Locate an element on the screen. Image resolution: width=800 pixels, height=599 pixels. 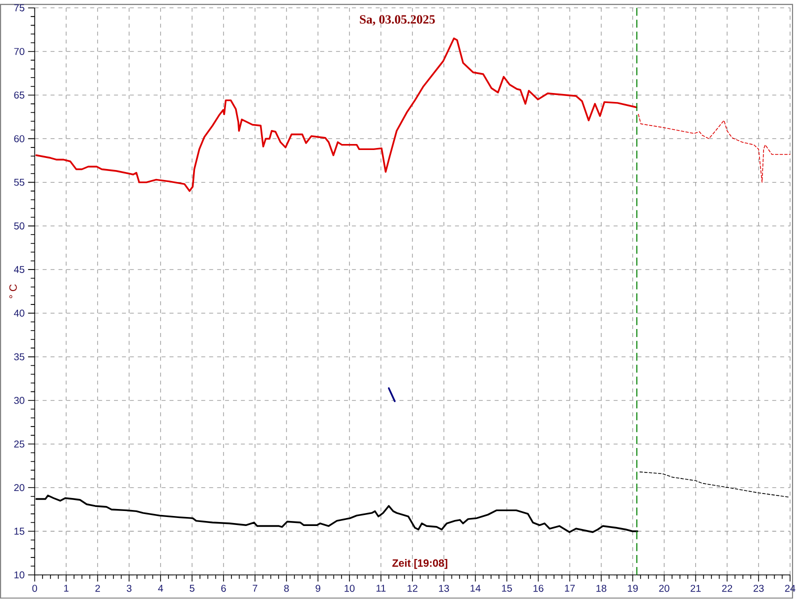
x-tick-label: 5 is located at coordinates (192, 588).